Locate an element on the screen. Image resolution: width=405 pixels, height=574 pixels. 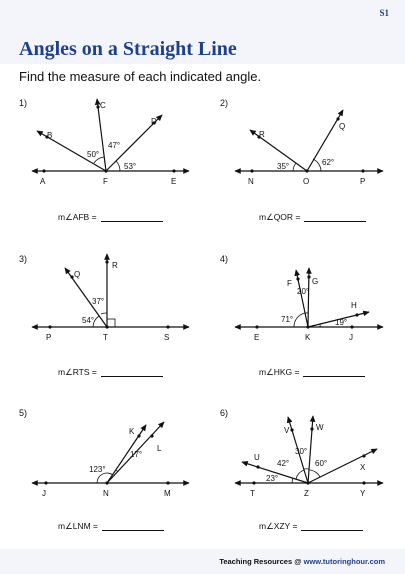
angle-label: 47° is located at coordinates (114, 145).